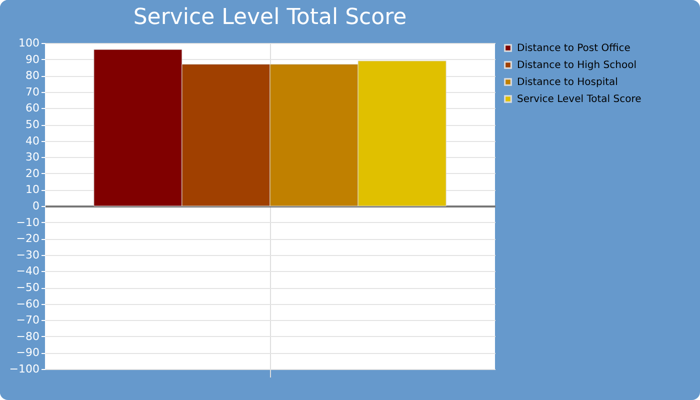  Describe the element at coordinates (28, 336) in the screenshot. I see `y-tick-label: −80` at that location.